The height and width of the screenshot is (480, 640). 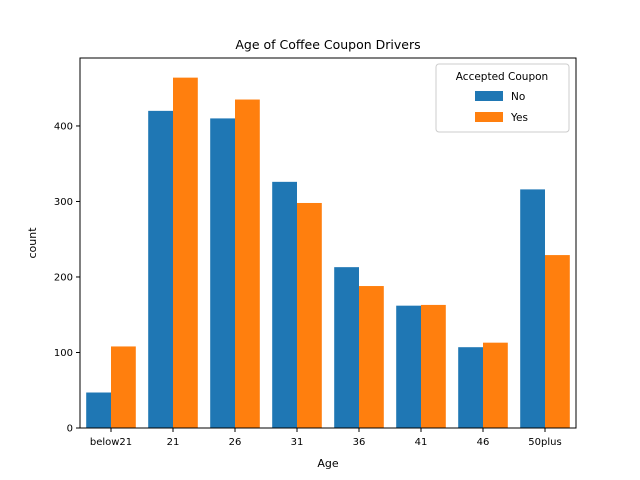 I want to click on legend: Accepted Coupon No Yes, so click(x=502, y=98).